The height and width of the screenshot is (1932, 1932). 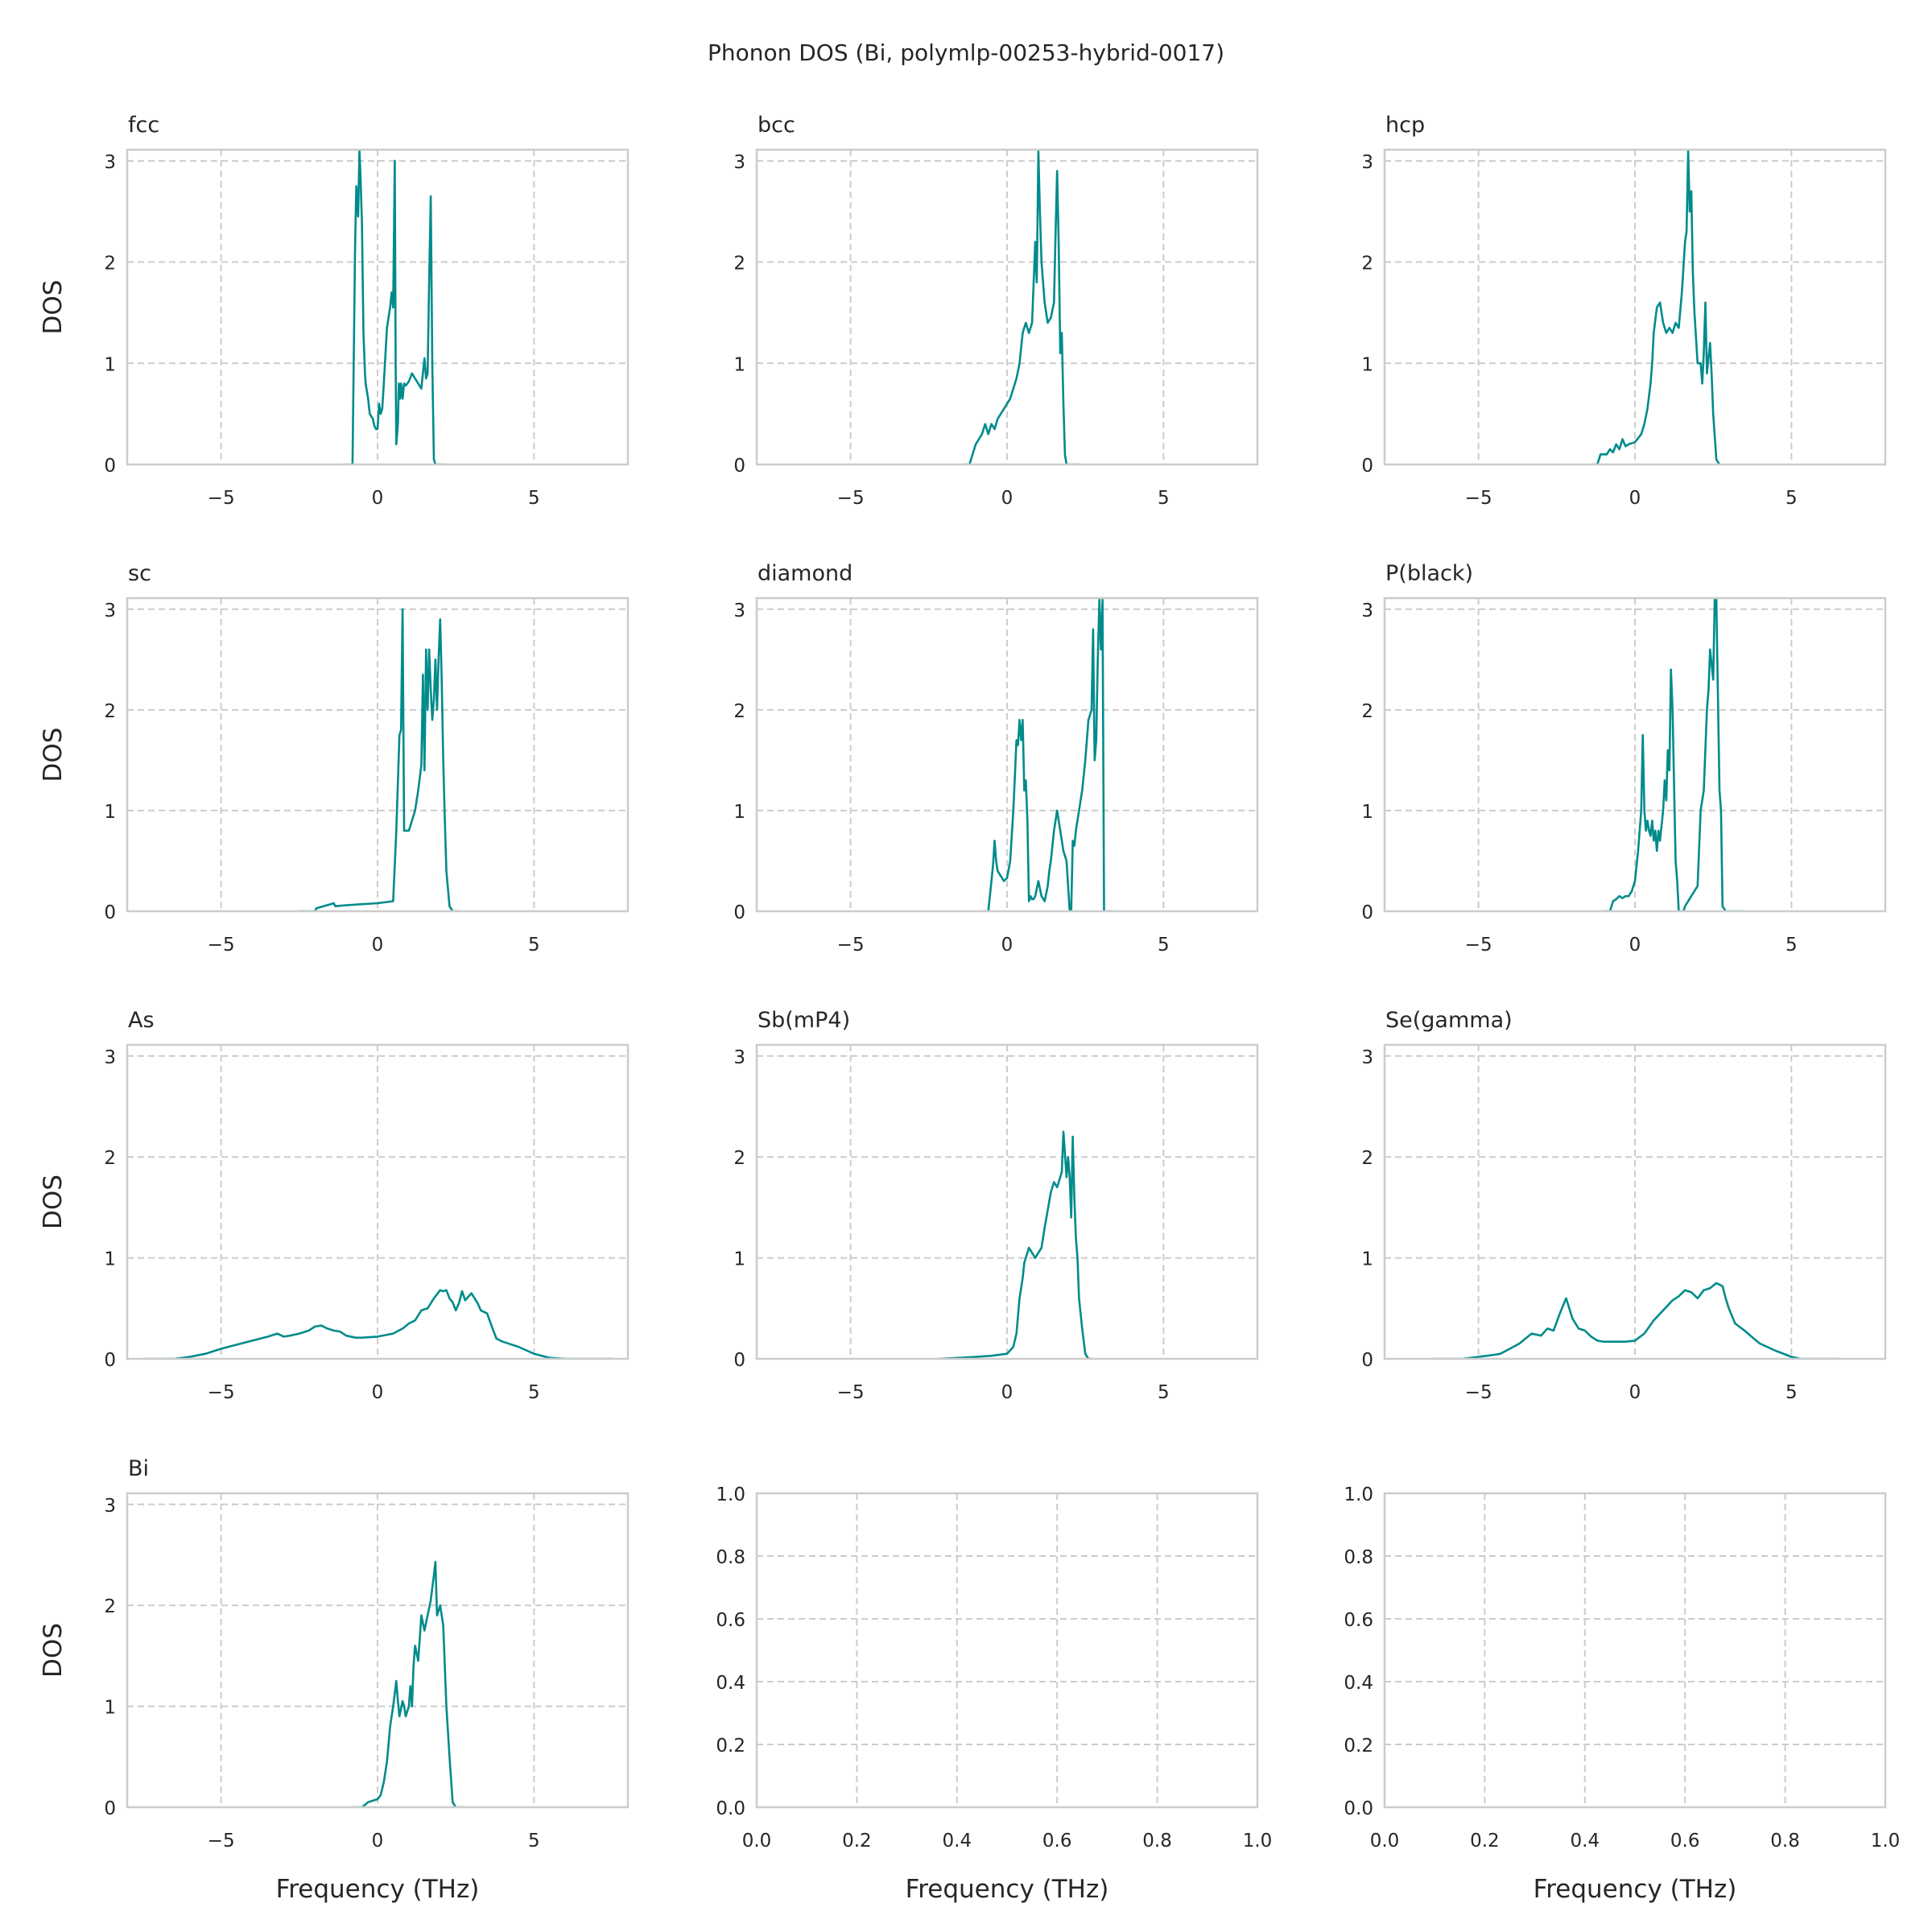 What do you see at coordinates (730, 1620) in the screenshot?
I see `y-tick-label: 0.6` at bounding box center [730, 1620].